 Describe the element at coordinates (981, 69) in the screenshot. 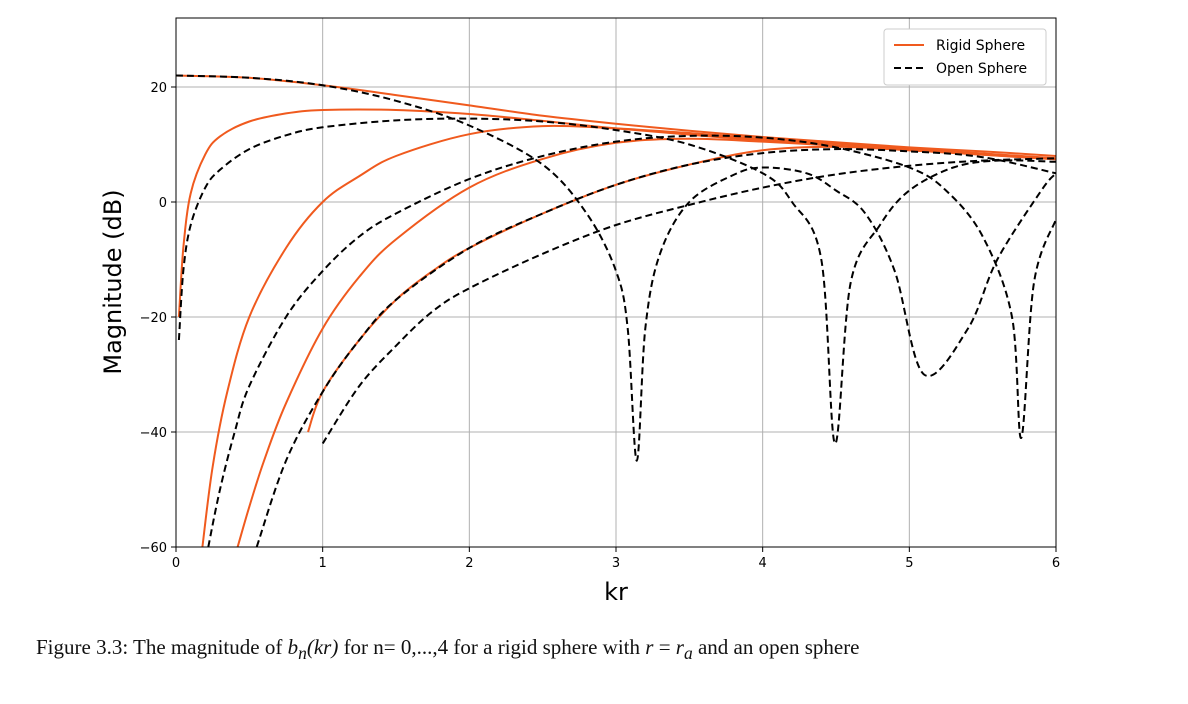

I see `legend-label-open: Open Sphere` at that location.